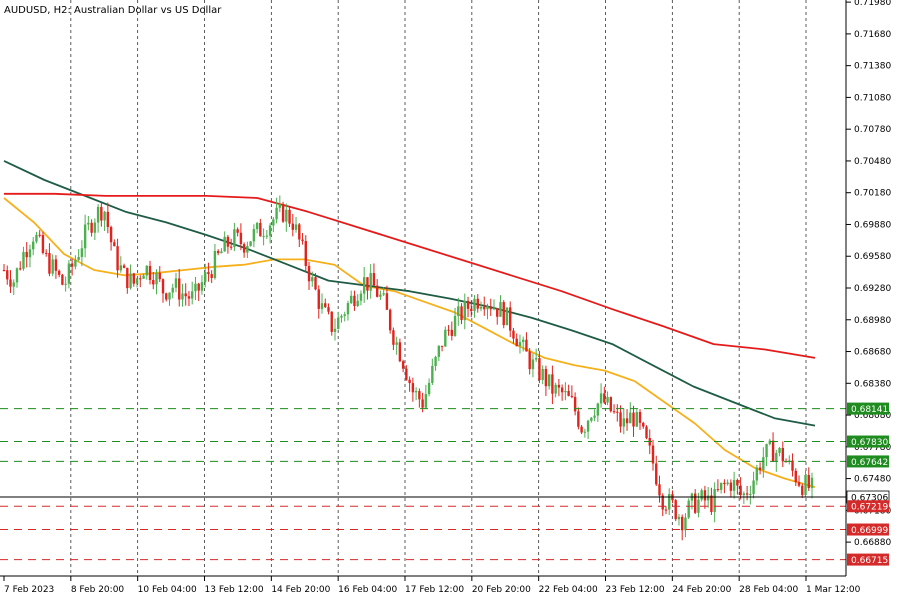 This screenshot has height=604, width=900. What do you see at coordinates (300, 590) in the screenshot?
I see `x-tick-label: 14 Feb 20:00` at bounding box center [300, 590].